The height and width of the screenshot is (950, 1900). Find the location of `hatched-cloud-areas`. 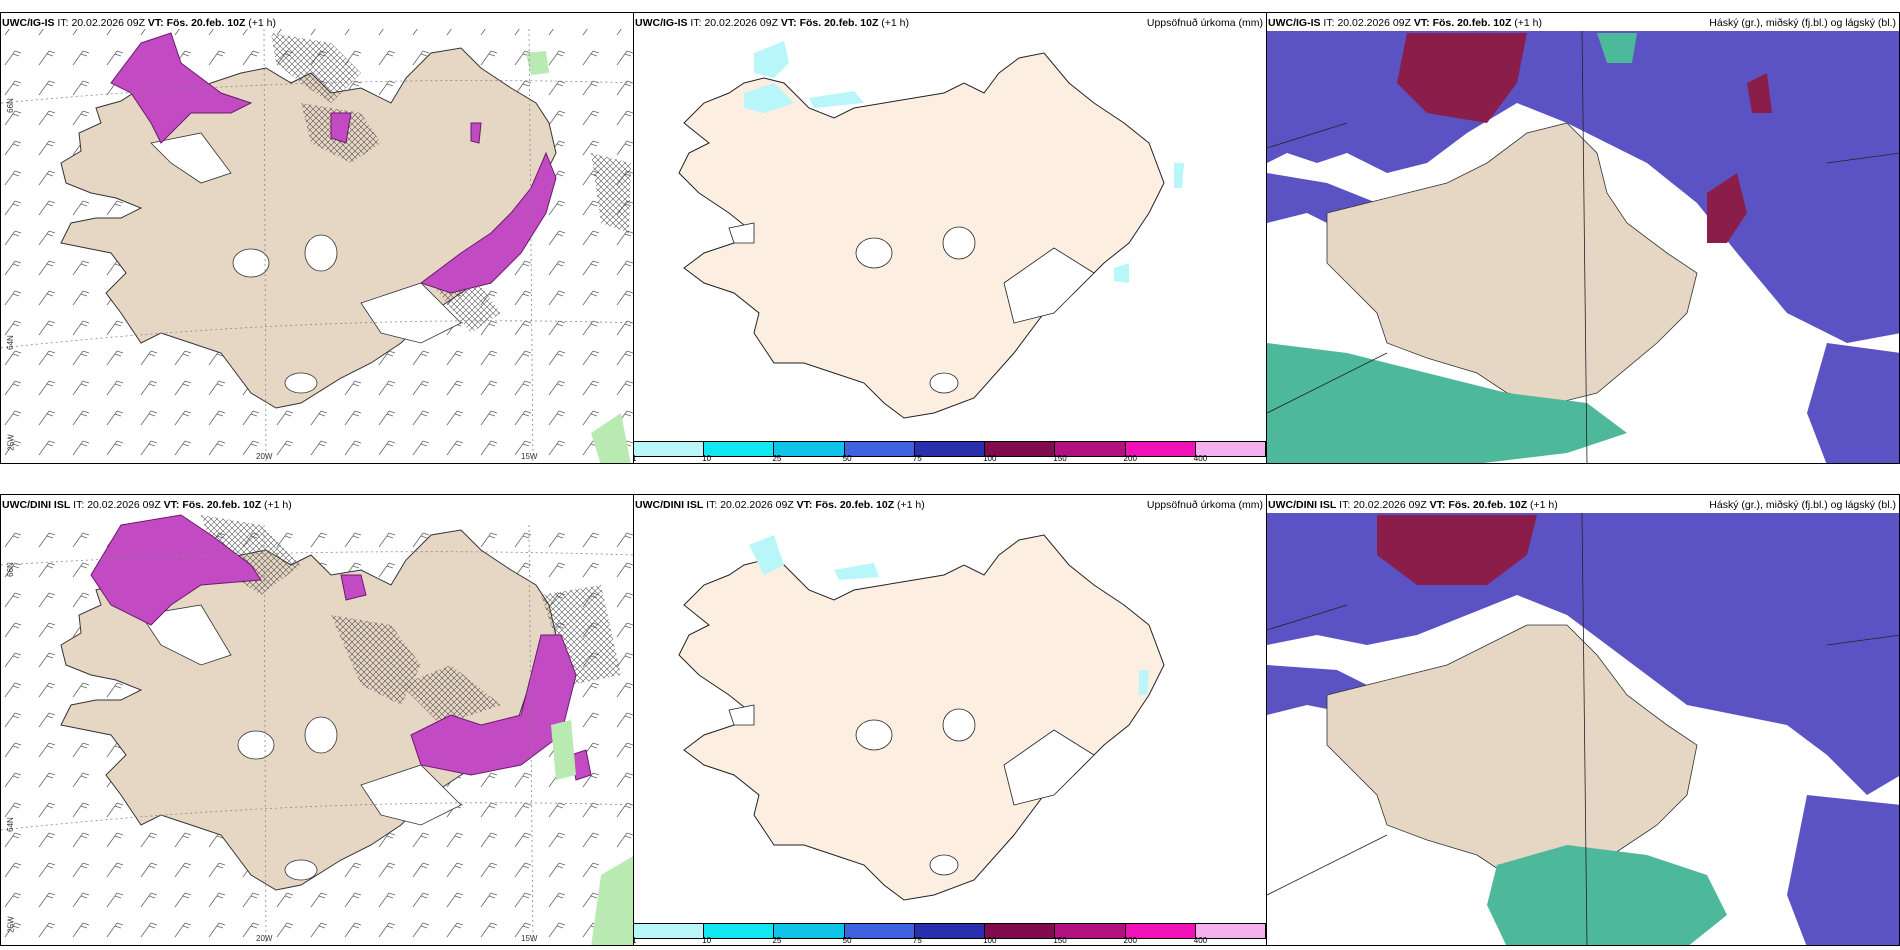

hatched-cloud-areas is located at coordinates (411, 620).